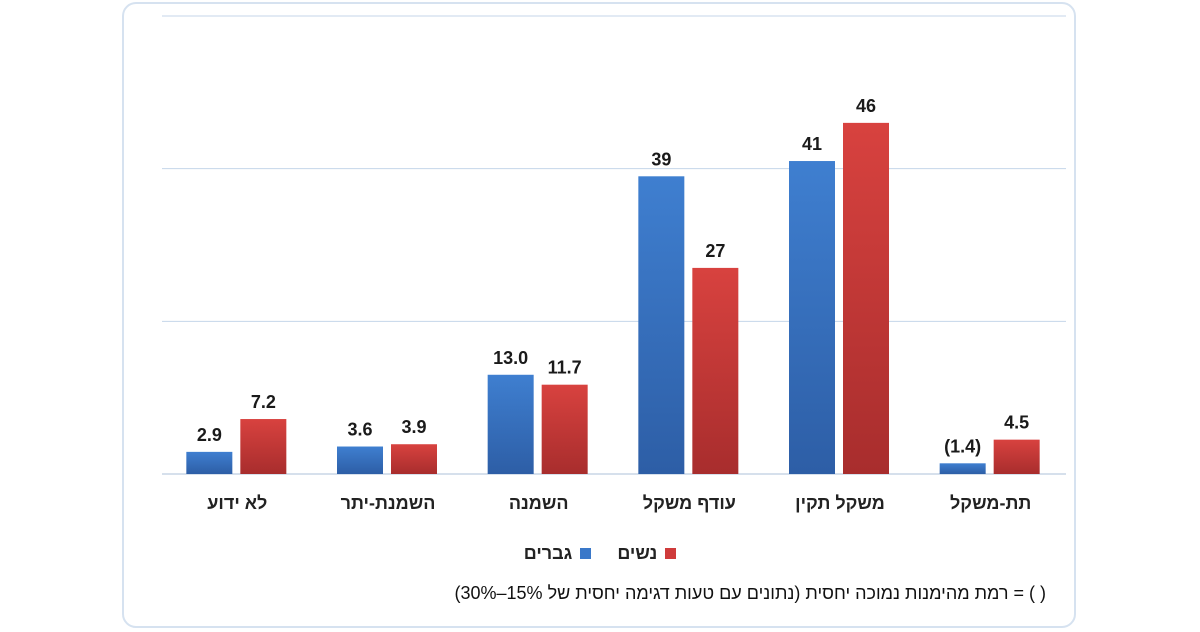  I want to click on legend-swatch-men, so click(586, 553).